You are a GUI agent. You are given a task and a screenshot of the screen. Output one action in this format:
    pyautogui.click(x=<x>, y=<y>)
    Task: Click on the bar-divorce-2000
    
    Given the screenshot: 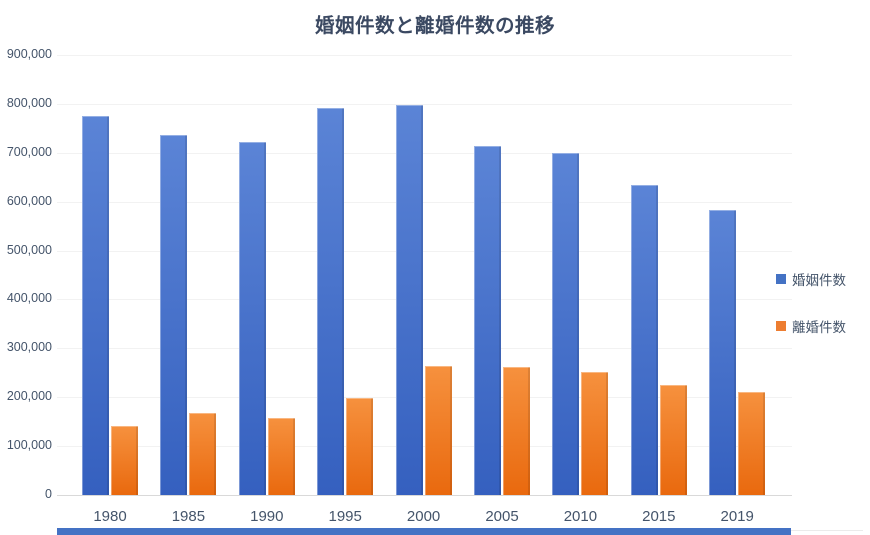 What is the action you would take?
    pyautogui.click(x=438, y=430)
    